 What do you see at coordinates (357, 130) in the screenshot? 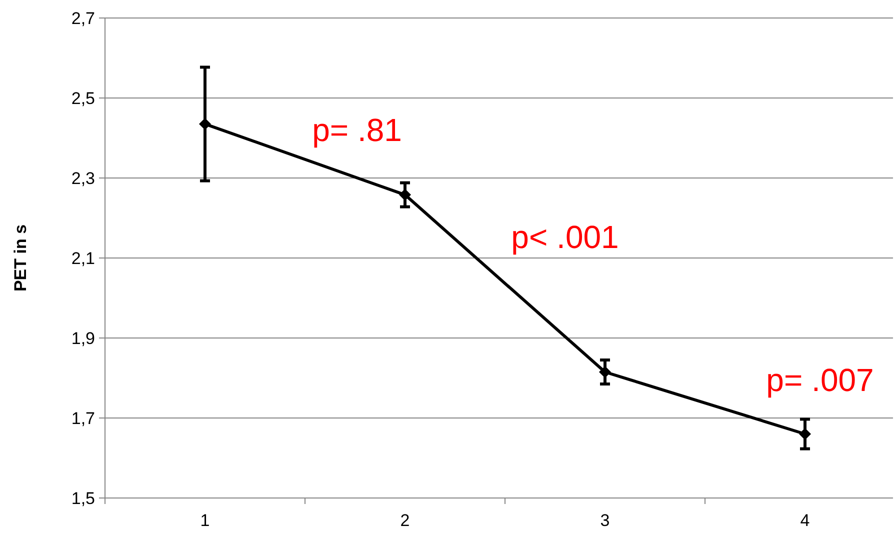
I see `annotation: p= .81` at bounding box center [357, 130].